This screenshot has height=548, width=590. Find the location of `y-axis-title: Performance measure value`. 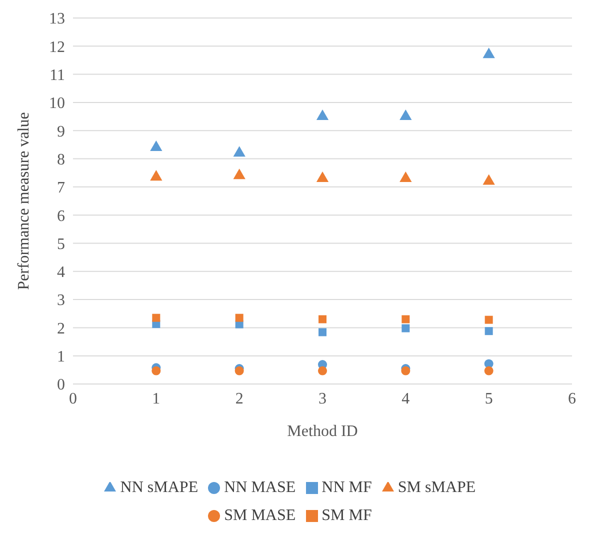

y-axis-title: Performance measure value is located at coordinates (24, 201).